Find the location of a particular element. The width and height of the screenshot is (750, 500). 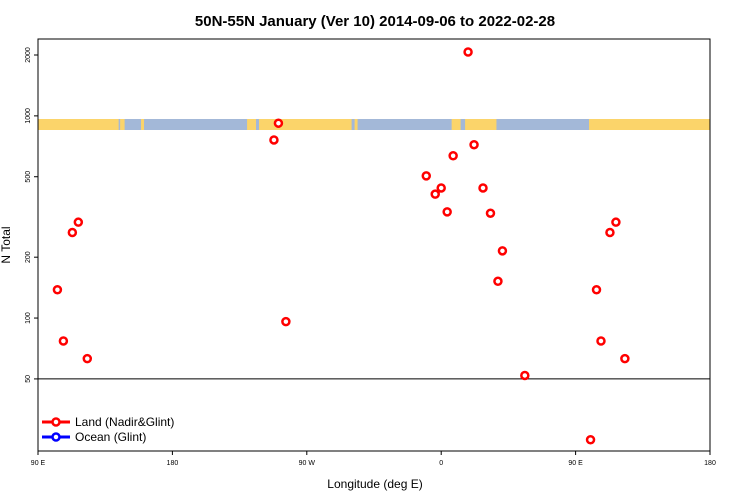

y-axis: 50 100 200 500 1000 2000 is located at coordinates (31, 215).